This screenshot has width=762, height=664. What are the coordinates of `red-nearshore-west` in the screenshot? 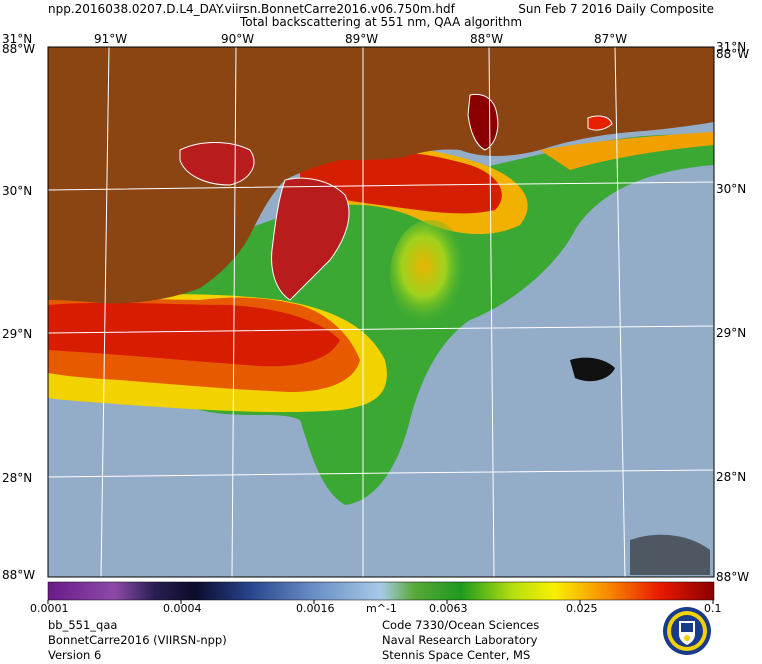 It's located at (194, 334).